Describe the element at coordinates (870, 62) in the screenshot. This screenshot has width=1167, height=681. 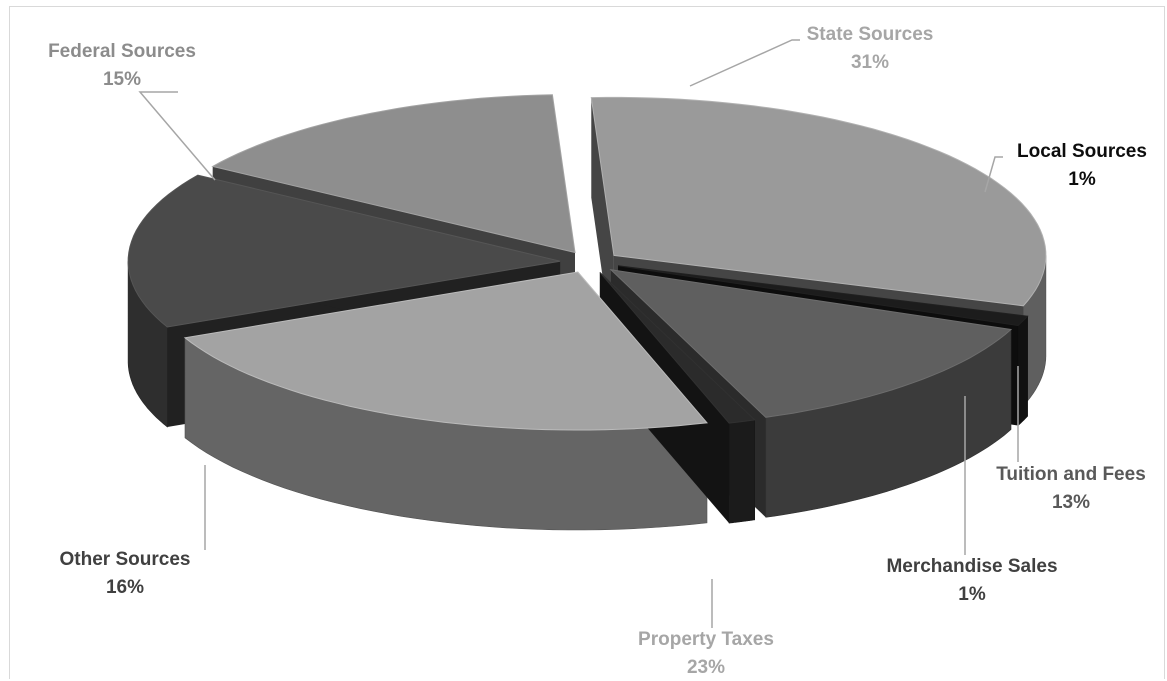
I see `slice-percent-label: 31%` at that location.